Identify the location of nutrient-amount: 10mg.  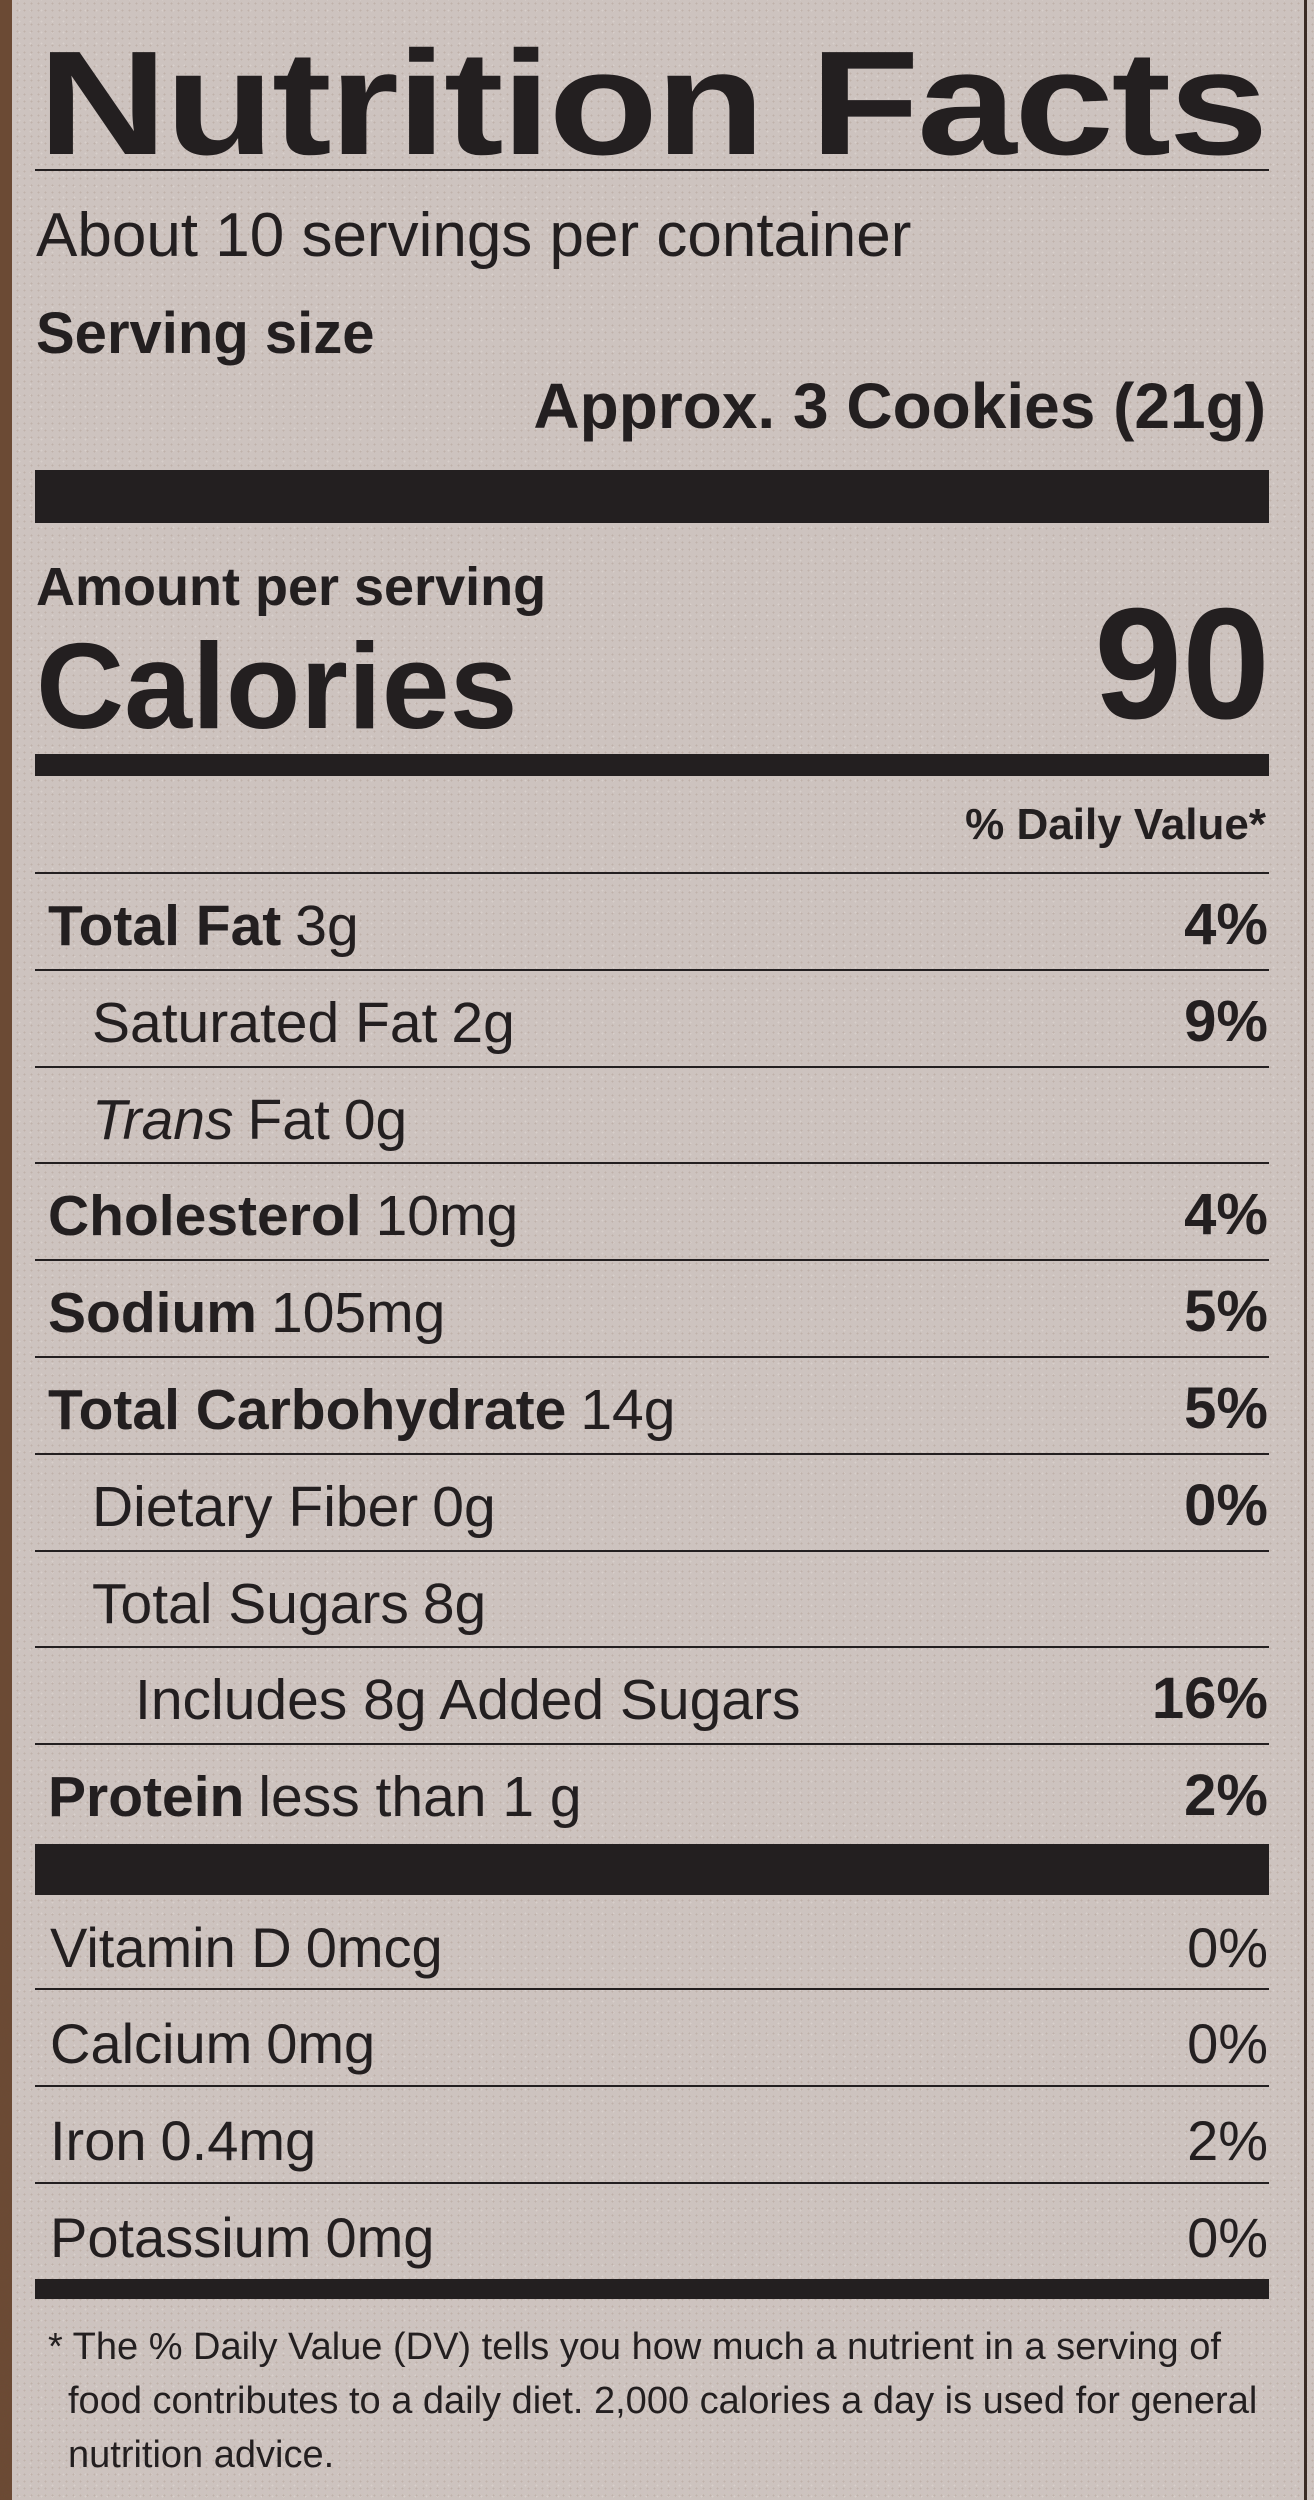
(447, 1216).